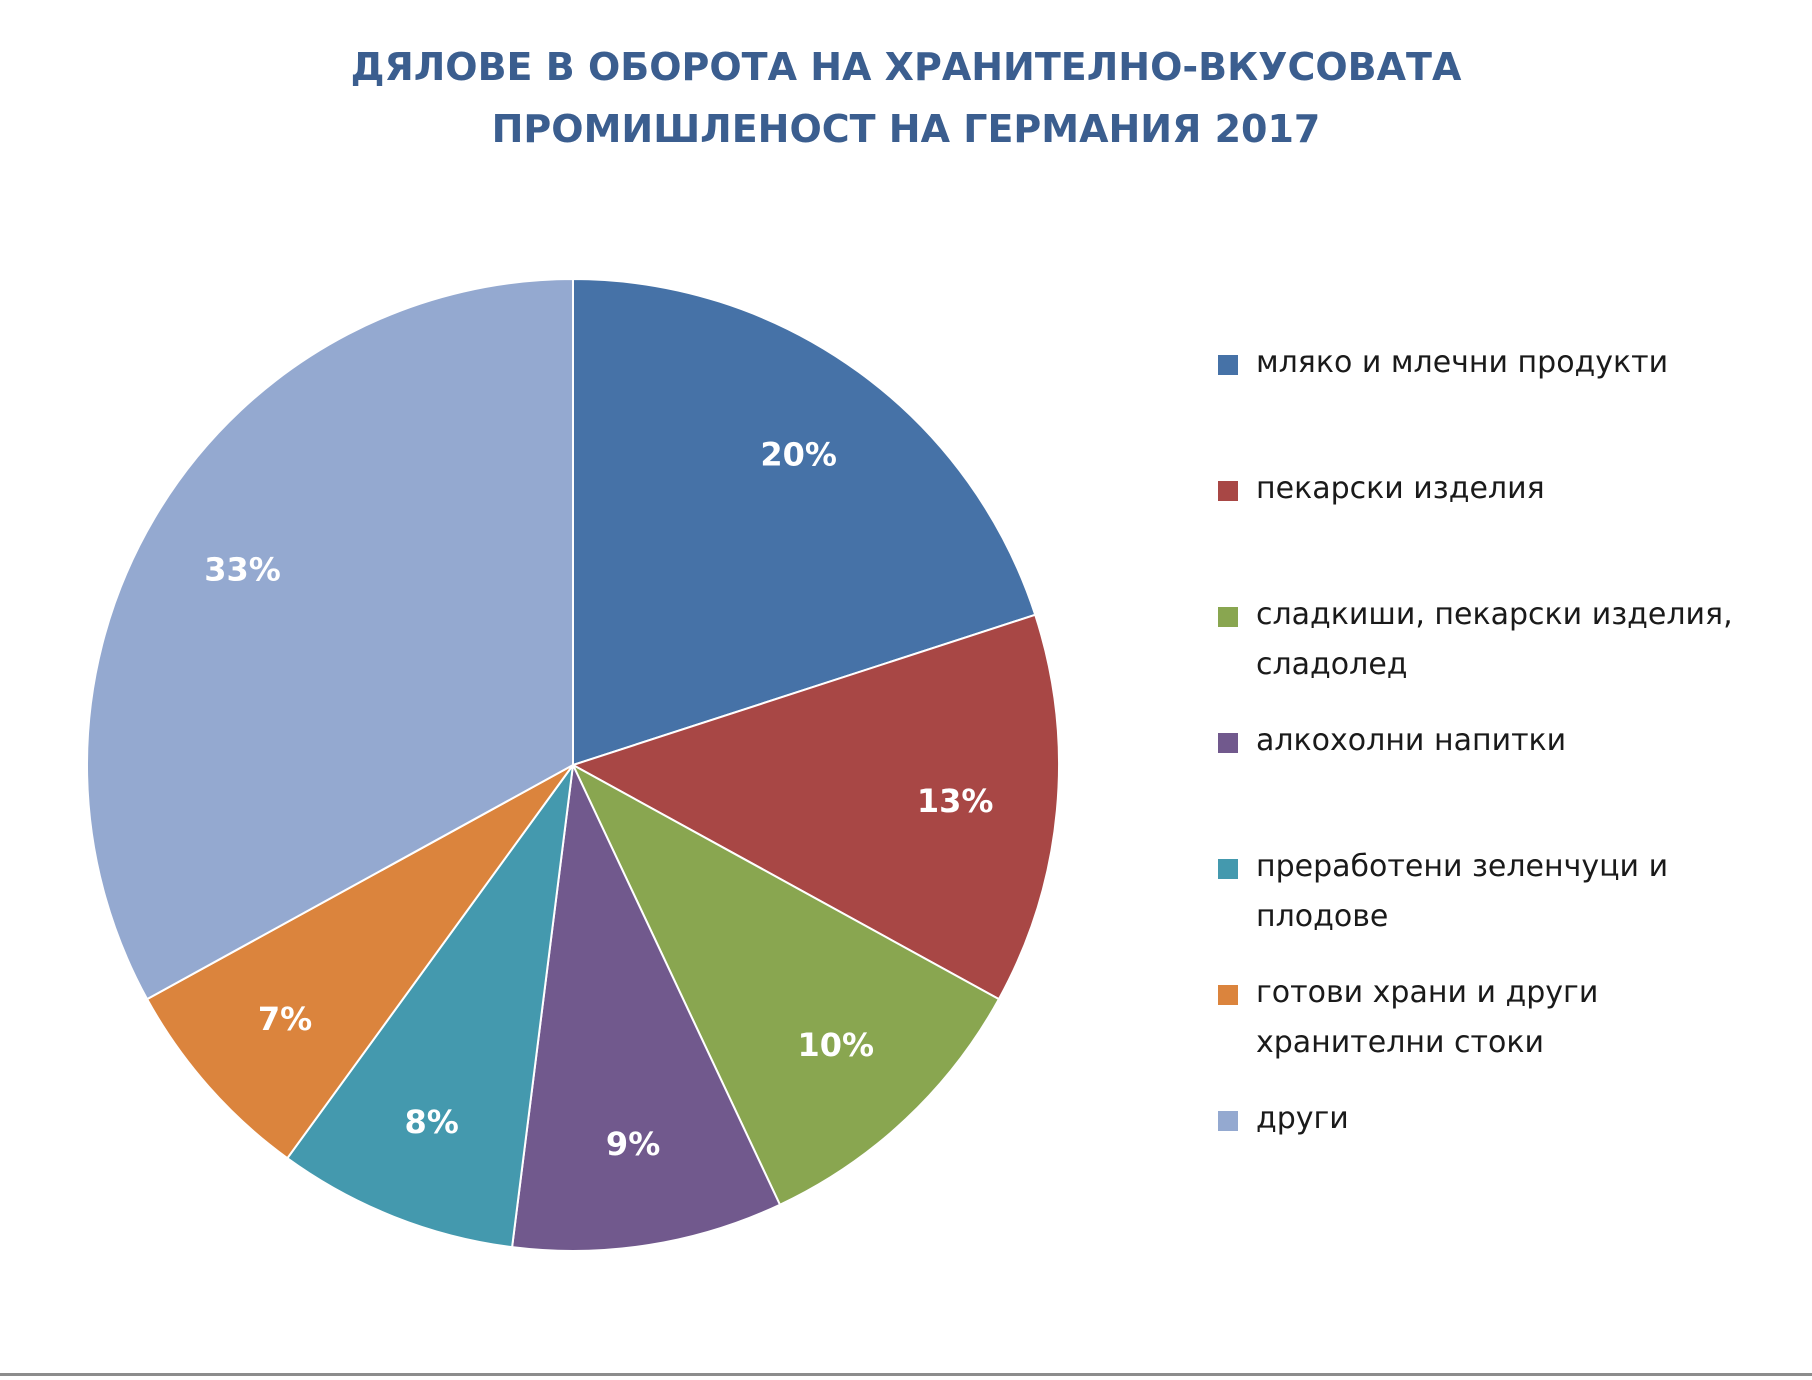 The width and height of the screenshot is (1812, 1380). What do you see at coordinates (906, 67) in the screenshot?
I see `chart-title-line-1: ДЯЛОВЕ В ОБОРОТА НА ХРАНИТЕЛНО-ВКУСОВАТА` at bounding box center [906, 67].